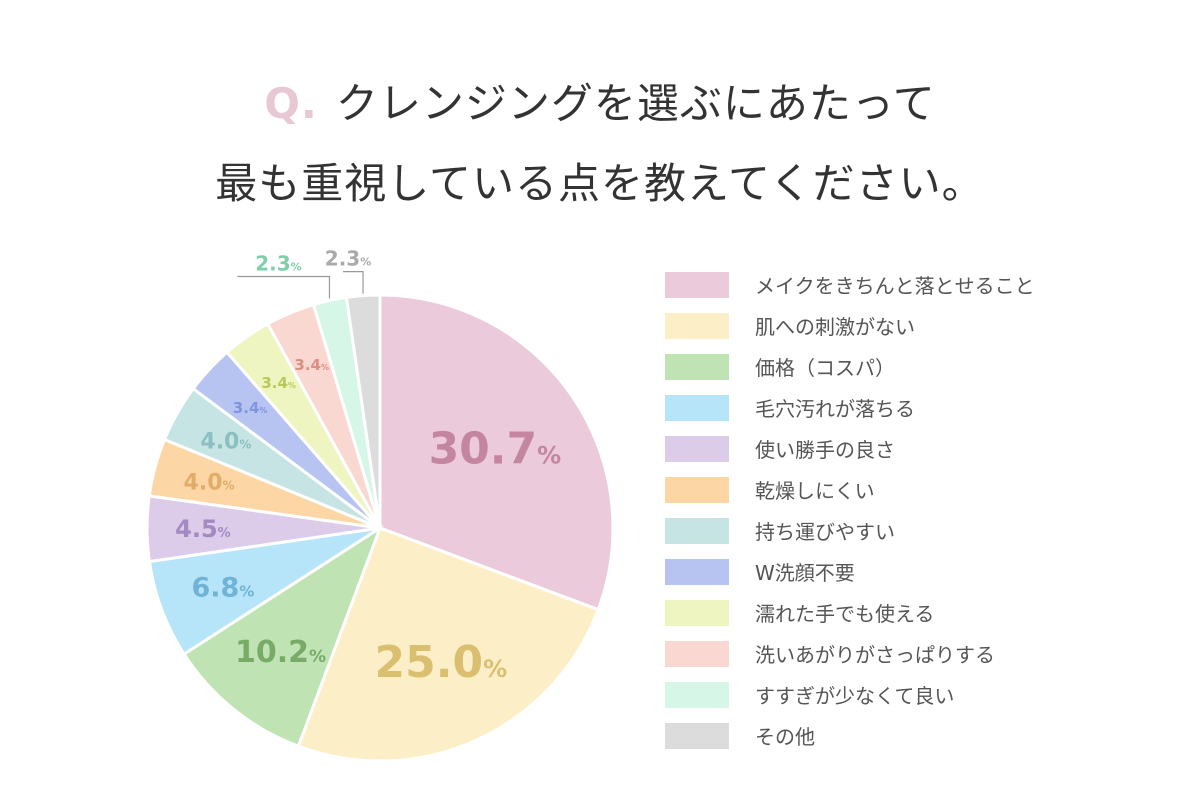  Describe the element at coordinates (850, 735) in the screenshot. I see `legend-item: その他` at that location.